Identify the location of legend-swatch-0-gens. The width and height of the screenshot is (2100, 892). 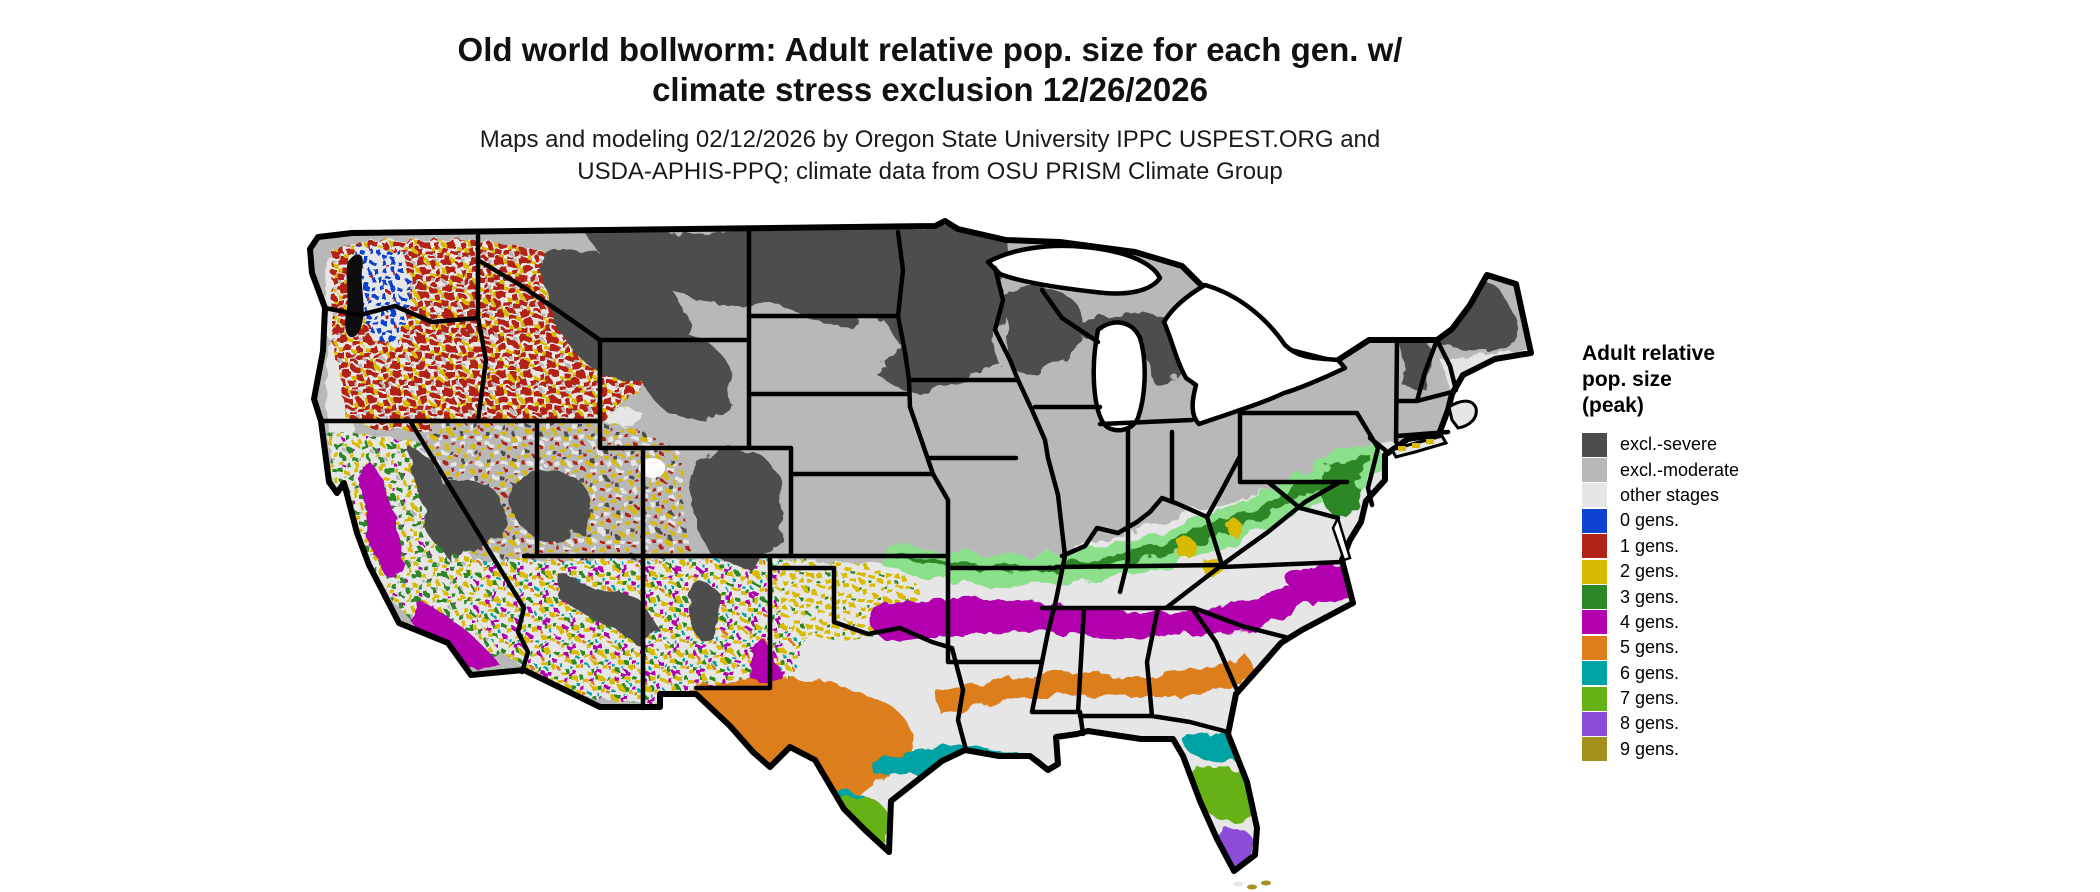
(1594, 520).